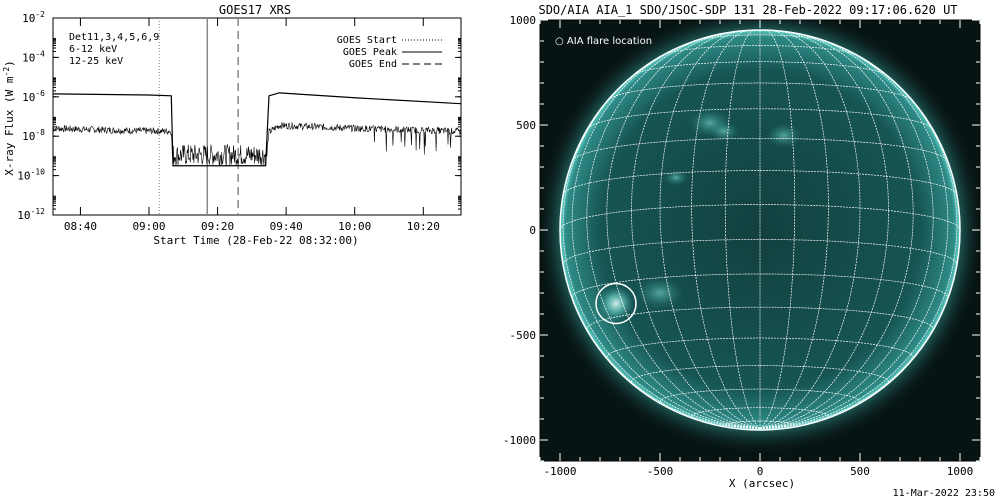 The width and height of the screenshot is (1000, 500). What do you see at coordinates (616, 303) in the screenshot?
I see `aia-flare-location-circle` at bounding box center [616, 303].